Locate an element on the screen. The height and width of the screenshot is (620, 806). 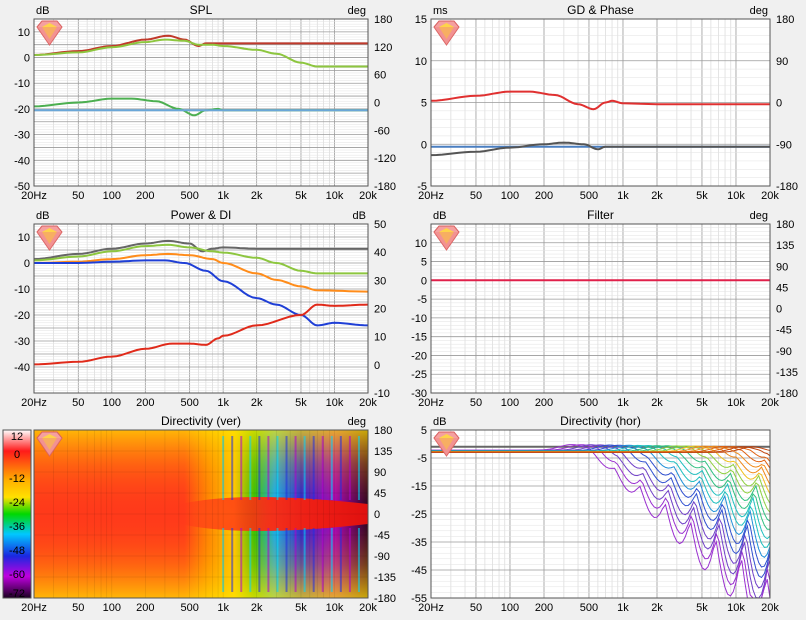
y-tick-label-right: 120 is located at coordinates (383, 48).